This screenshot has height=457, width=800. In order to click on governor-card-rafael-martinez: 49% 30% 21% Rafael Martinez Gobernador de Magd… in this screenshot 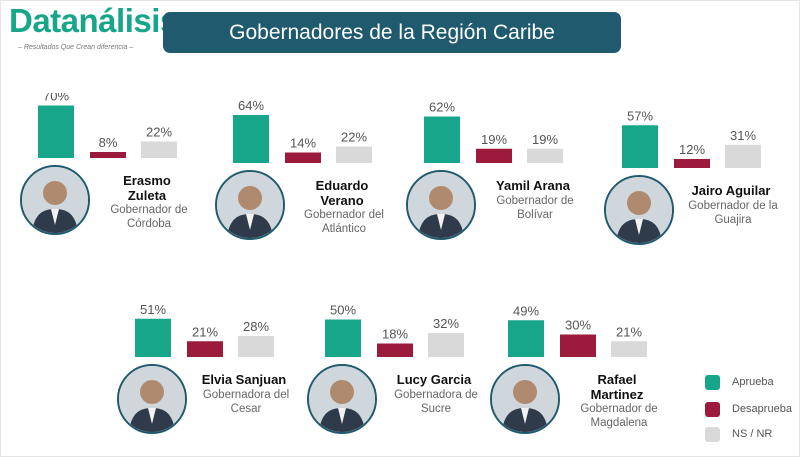, I will do `click(595, 367)`.